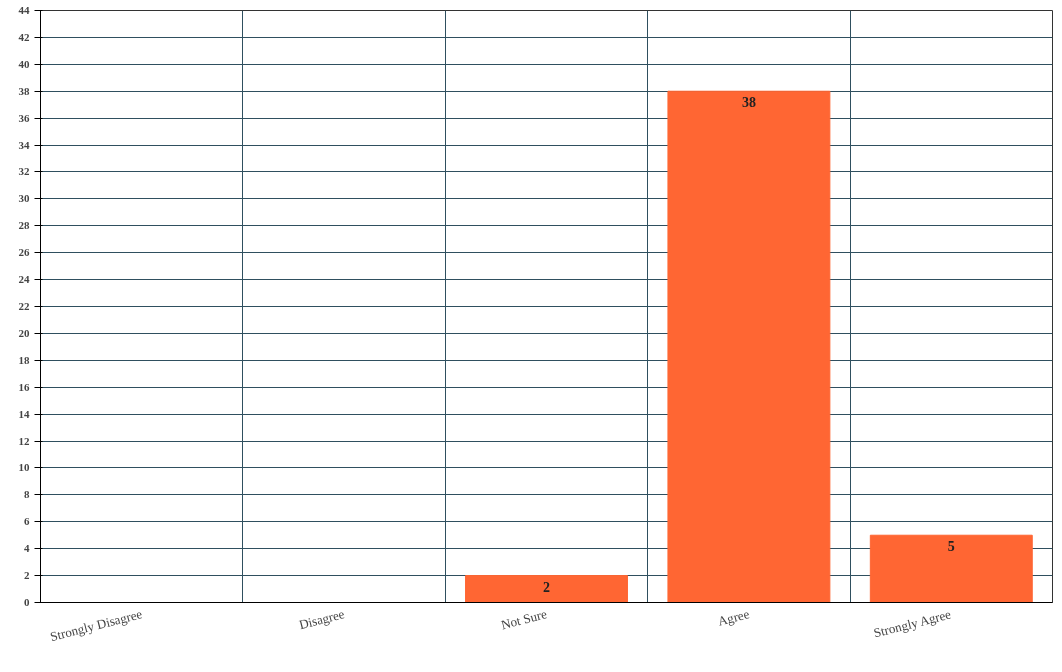 The height and width of the screenshot is (672, 1062). Describe the element at coordinates (524, 619) in the screenshot. I see `x-tick-label: Not Sure` at that location.